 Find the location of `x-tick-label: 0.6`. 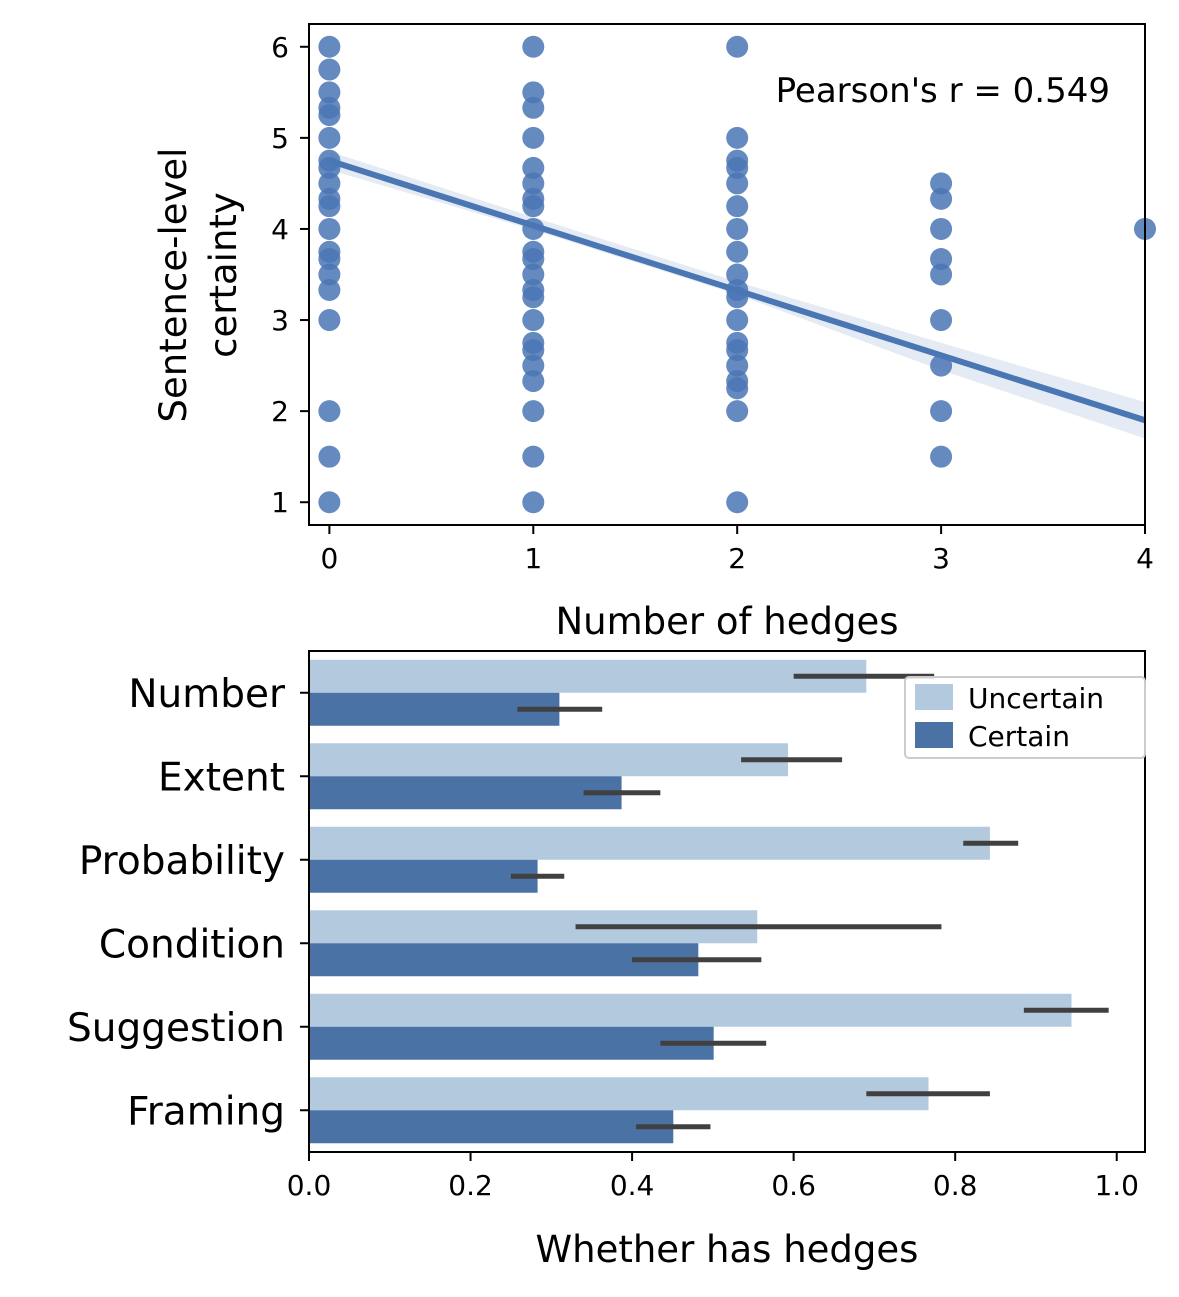

x-tick-label: 0.6 is located at coordinates (793, 1185).